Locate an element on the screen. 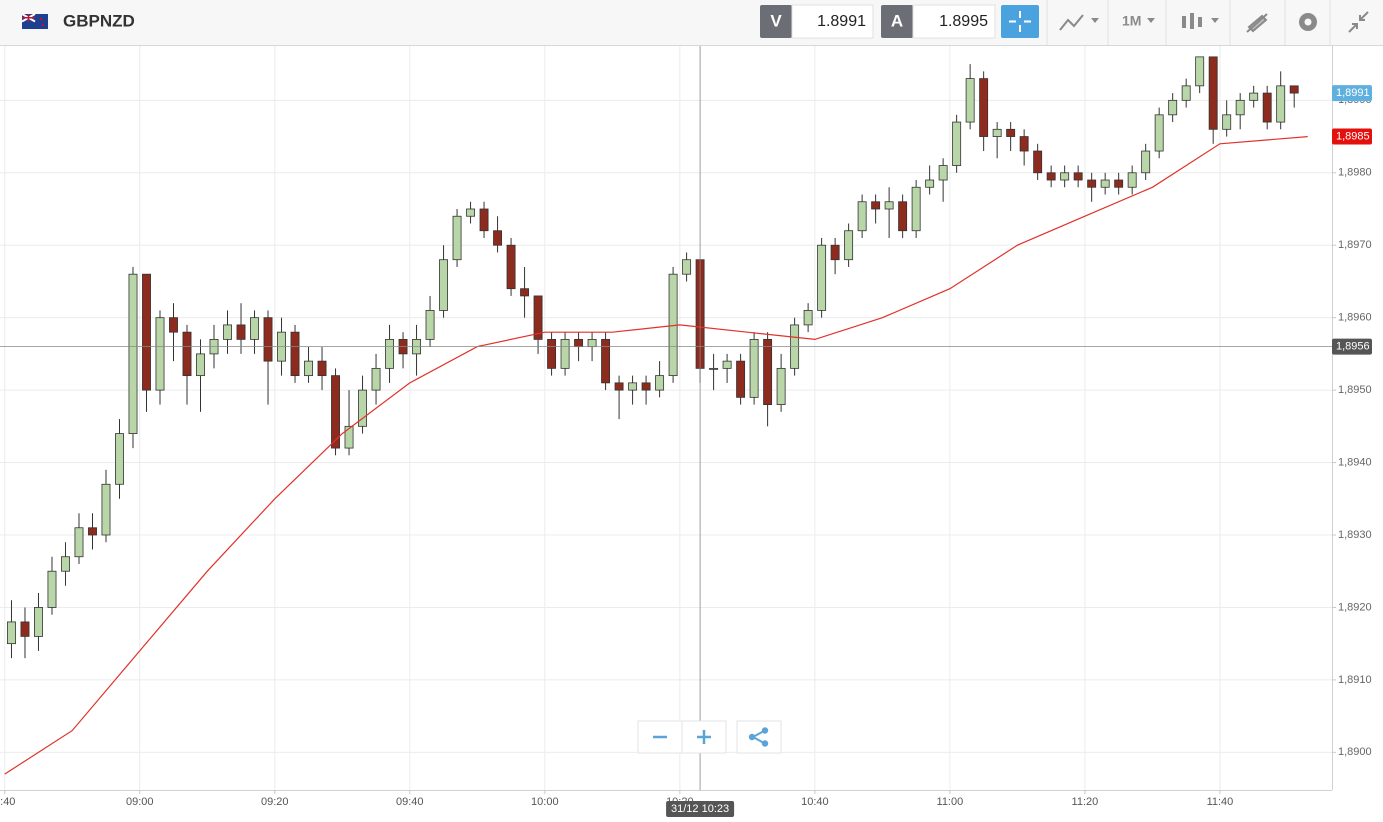 The height and width of the screenshot is (822, 1383). zoom-out-button is located at coordinates (660, 737).